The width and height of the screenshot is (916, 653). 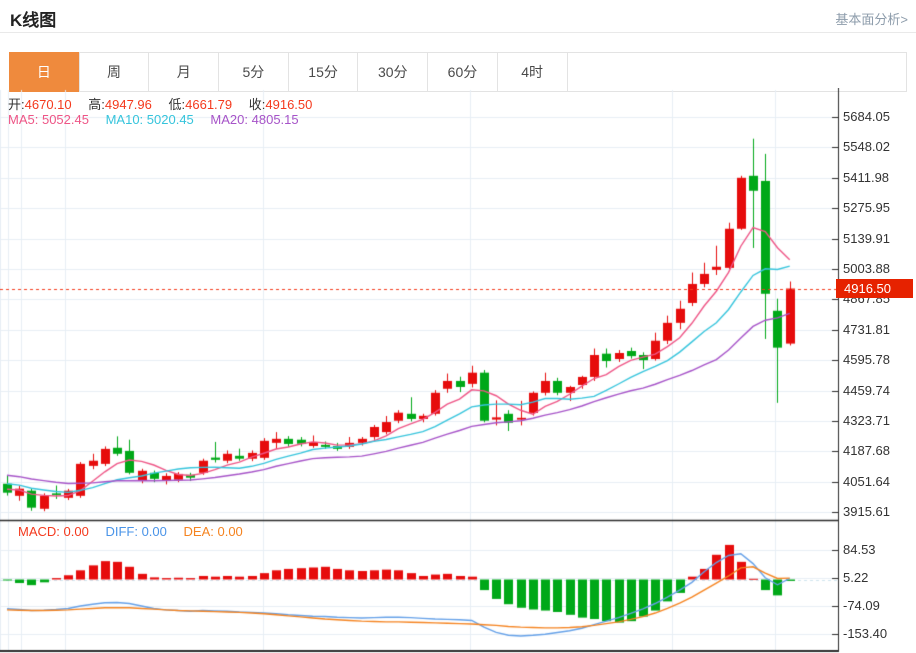 What do you see at coordinates (463, 72) in the screenshot?
I see `tab-60min: 60分` at bounding box center [463, 72].